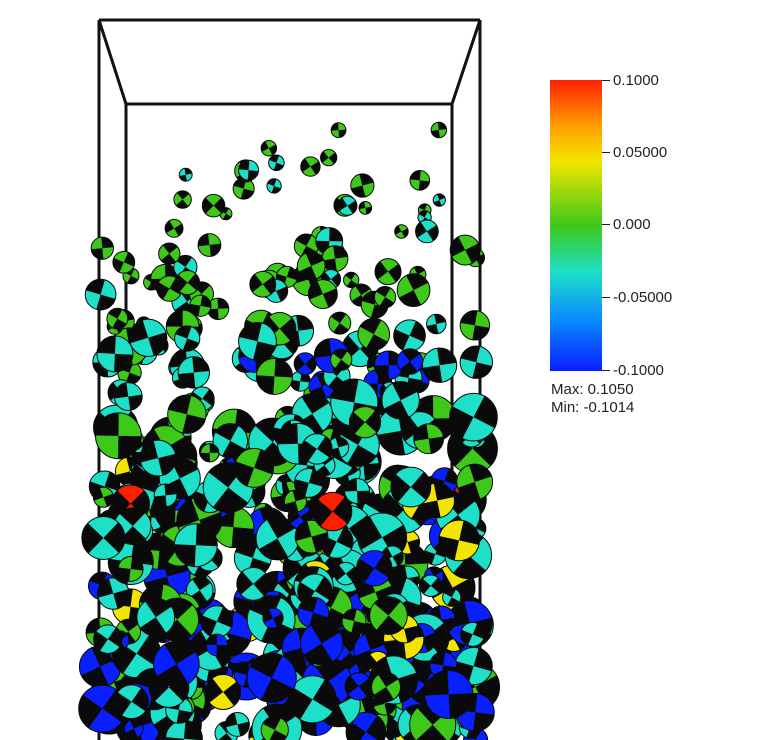 The image size is (761, 740). Describe the element at coordinates (636, 80) in the screenshot. I see `legend-tick-label: 0.1000` at that location.